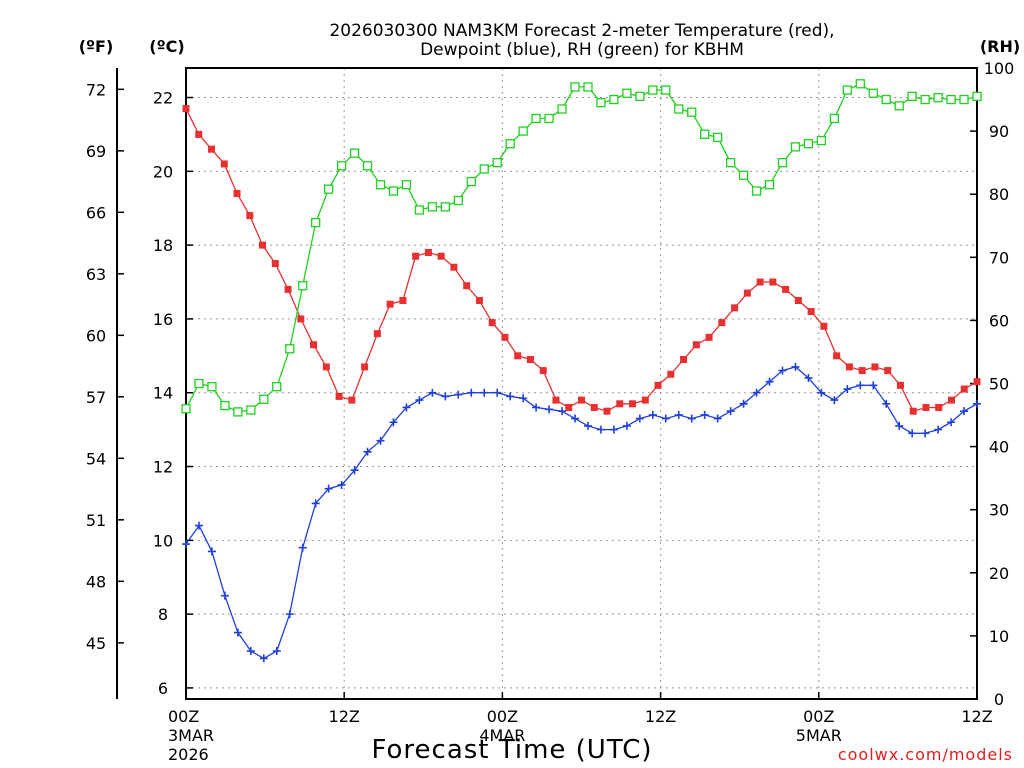  I want to click on x-tick-label: 00Z, so click(818, 716).